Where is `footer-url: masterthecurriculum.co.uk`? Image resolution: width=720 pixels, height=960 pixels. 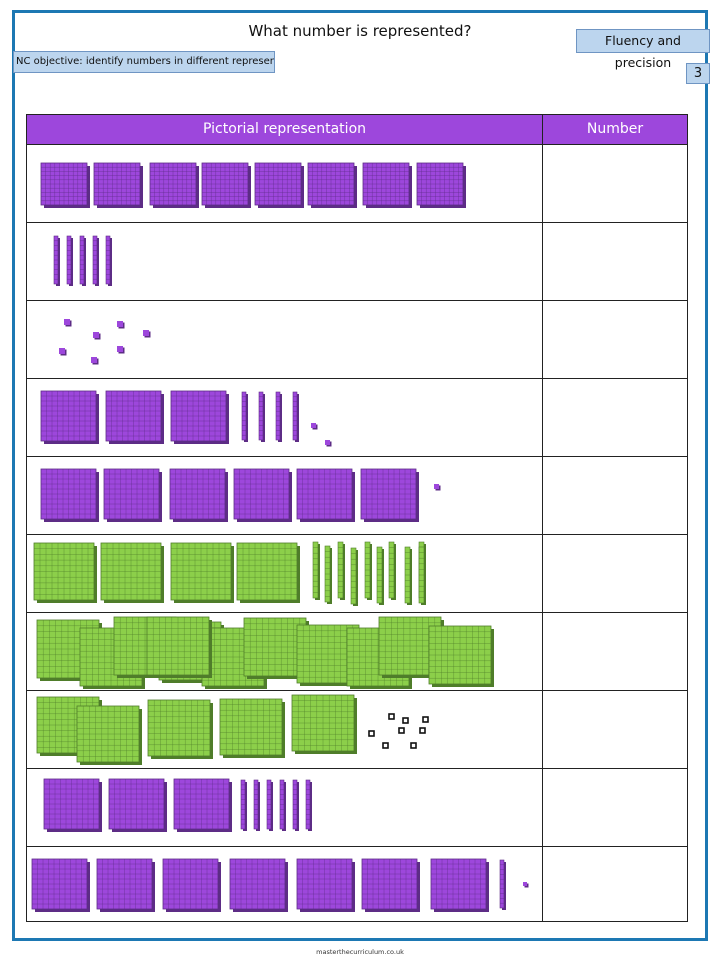
footer-url: masterthecurriculum.co.uk is located at coordinates (360, 952).